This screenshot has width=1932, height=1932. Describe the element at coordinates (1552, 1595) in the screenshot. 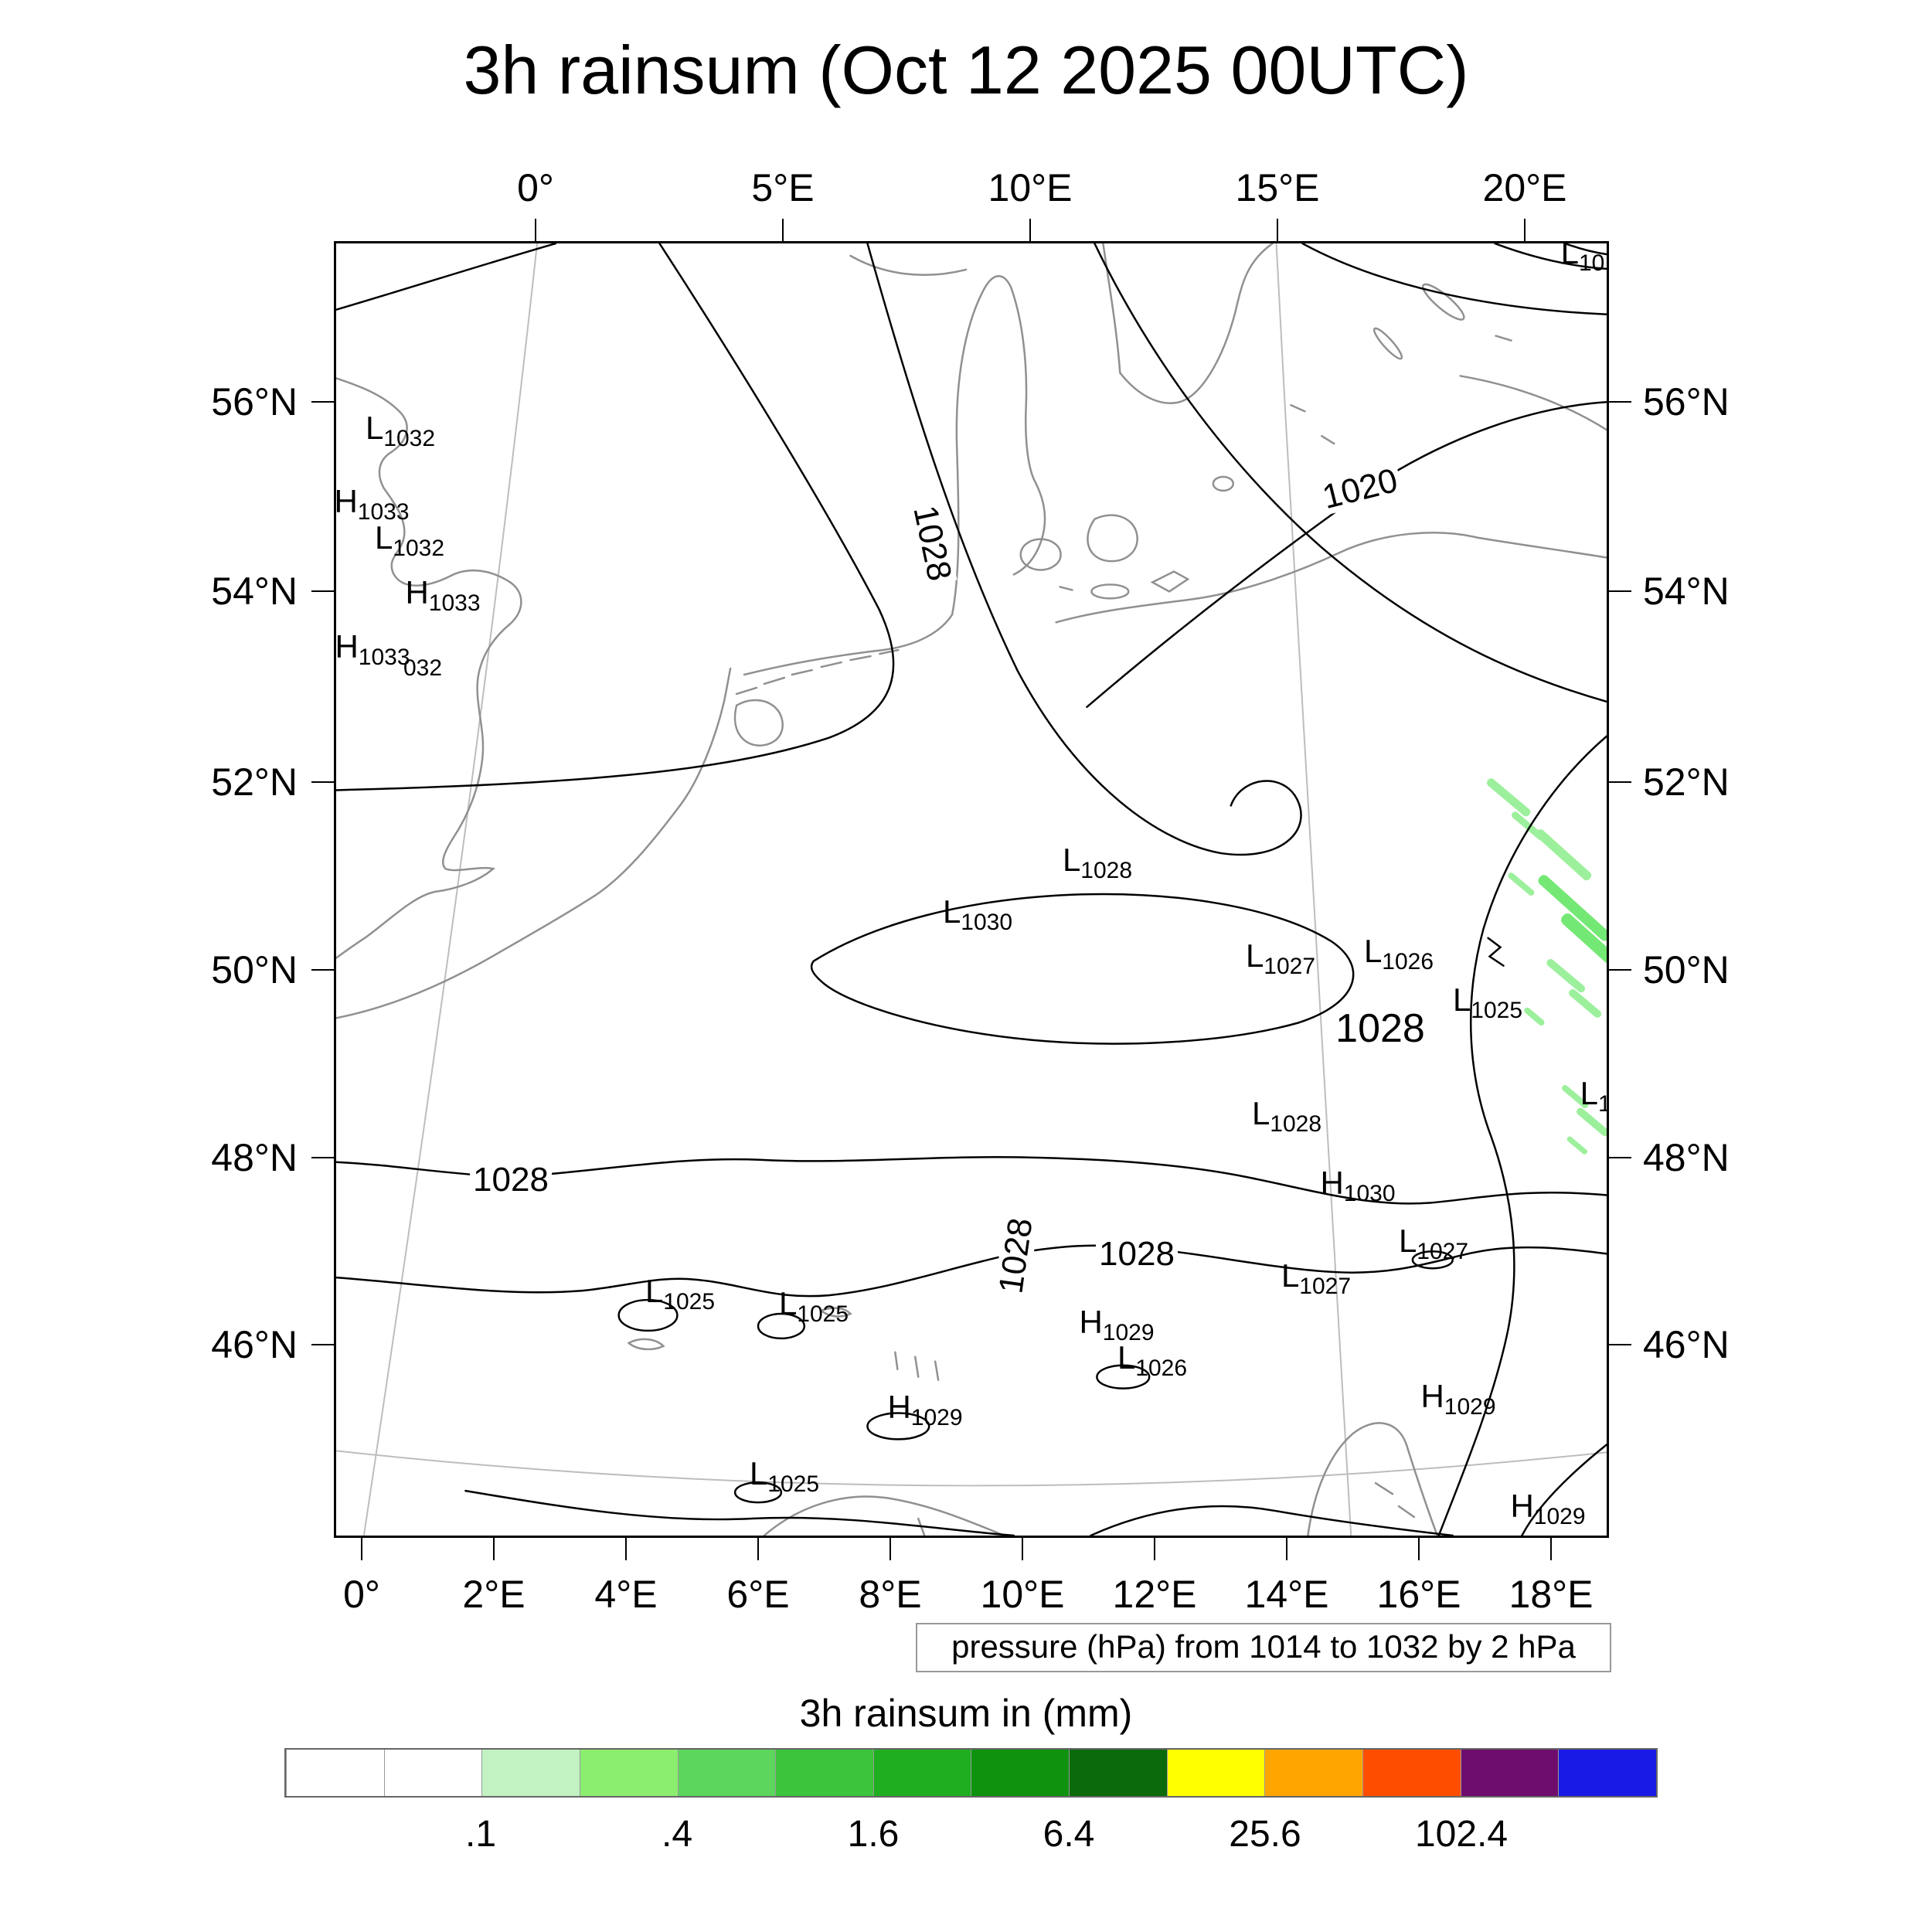

I see `tick-label: 18°E` at that location.